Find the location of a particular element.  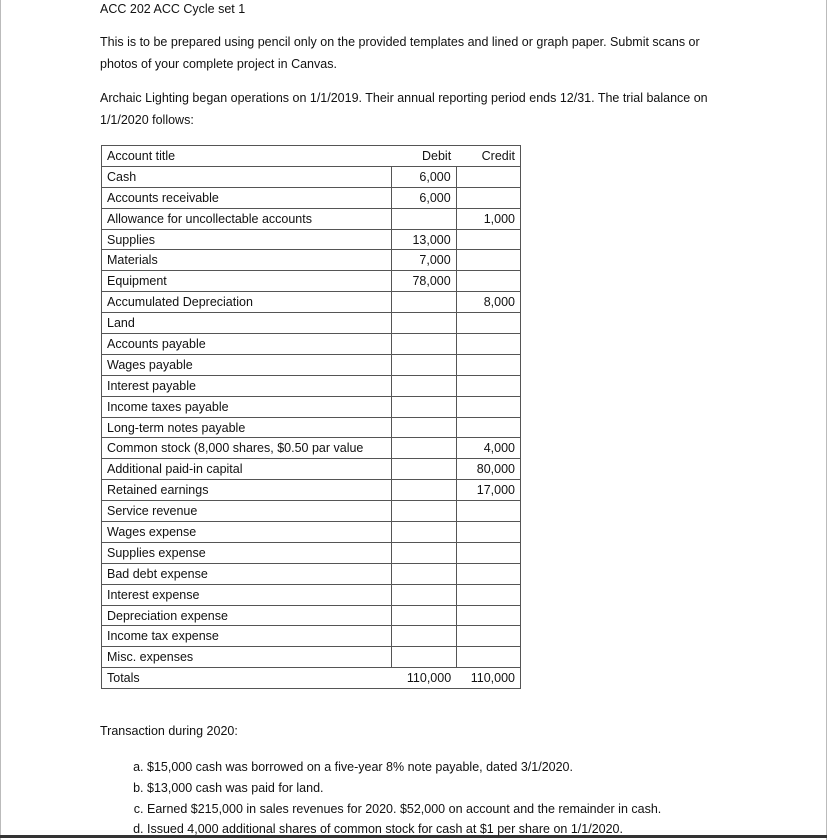

document-title: ACC 202 ACC Cycle set 1 is located at coordinates (173, 9).